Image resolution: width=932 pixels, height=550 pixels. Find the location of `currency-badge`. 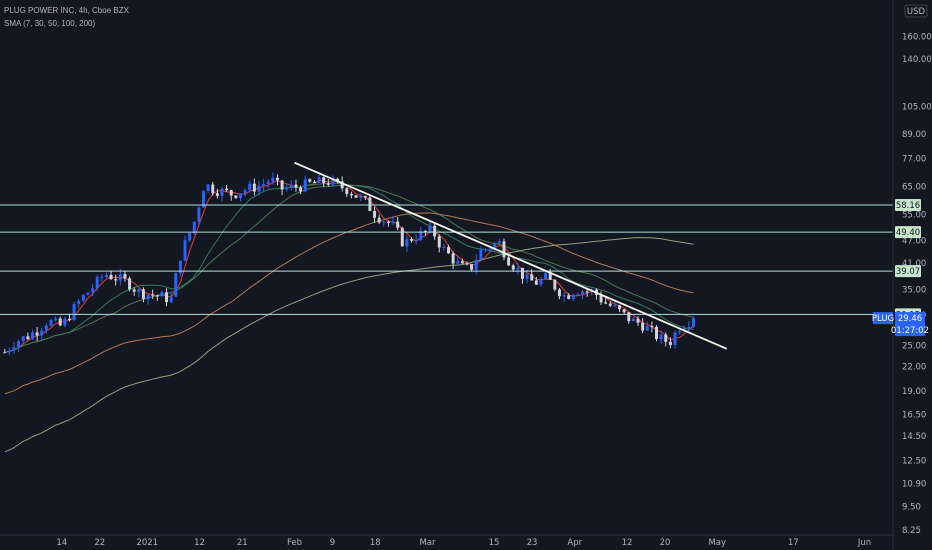

currency-badge is located at coordinates (916, 11).